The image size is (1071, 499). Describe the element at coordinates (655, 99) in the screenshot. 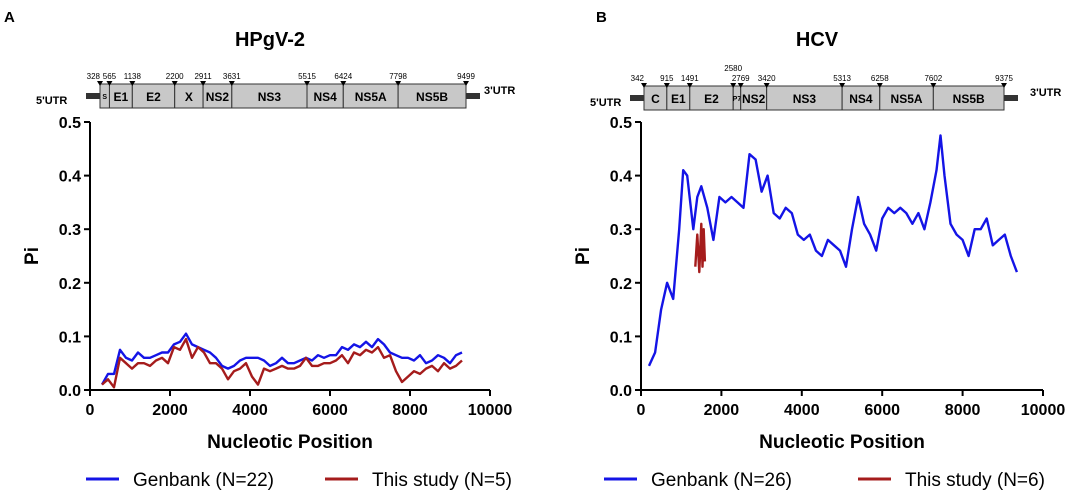

I see `gene-label: C` at that location.